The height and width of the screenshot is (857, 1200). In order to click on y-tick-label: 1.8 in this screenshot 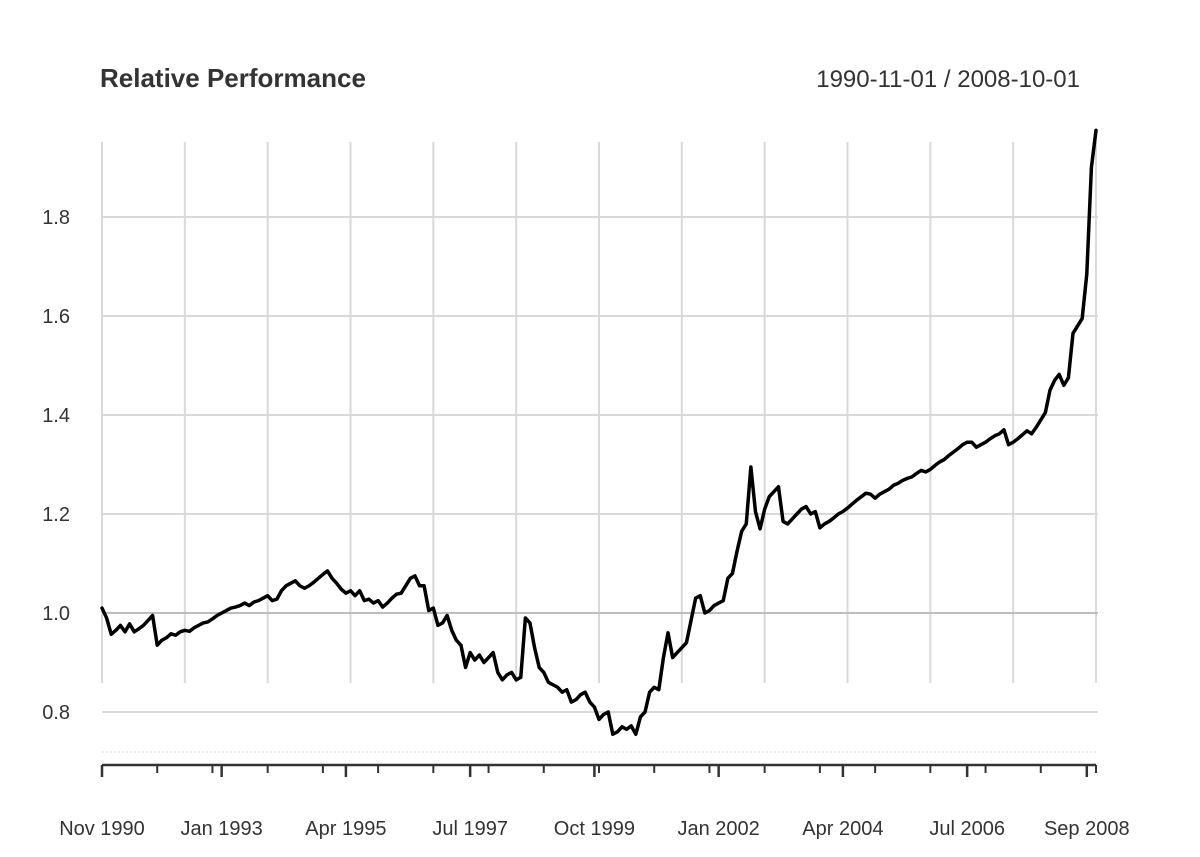, I will do `click(56, 218)`.